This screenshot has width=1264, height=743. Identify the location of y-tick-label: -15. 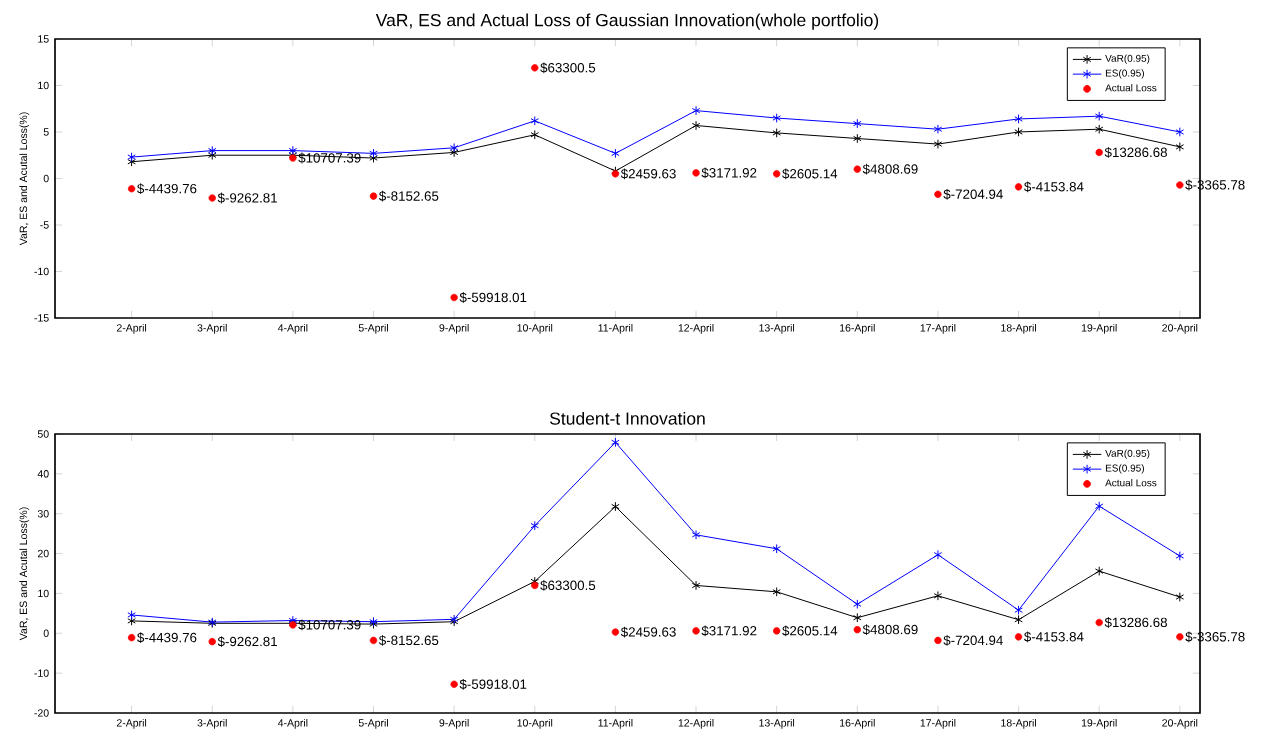
(41, 318).